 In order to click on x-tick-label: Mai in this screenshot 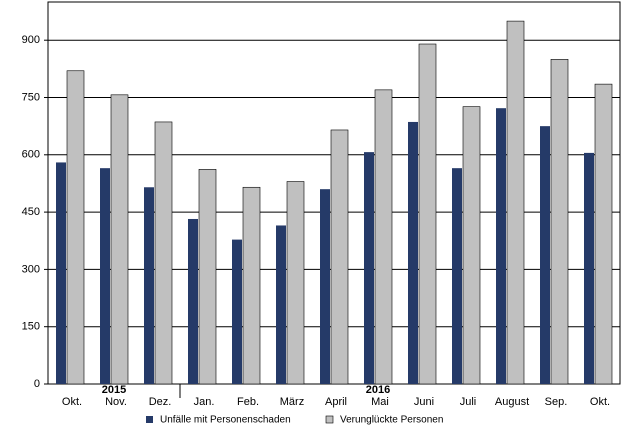, I will do `click(380, 402)`.